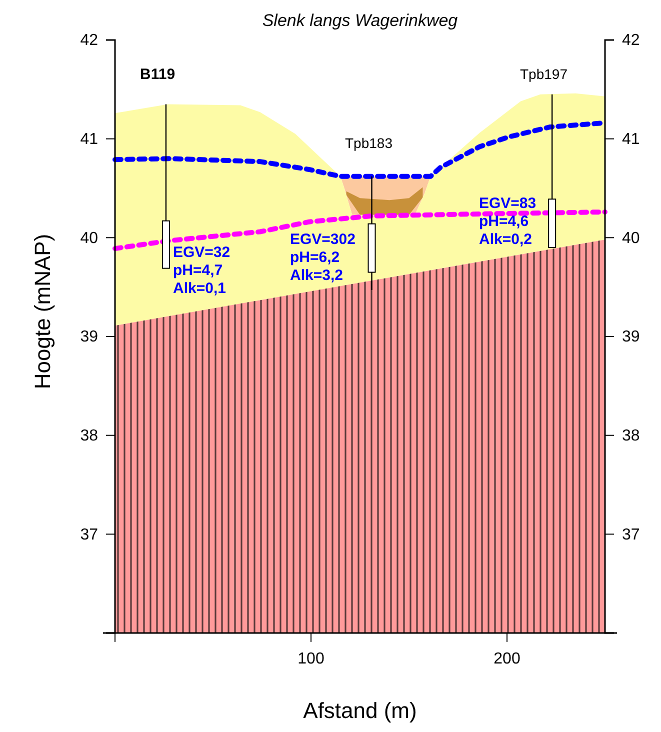 The height and width of the screenshot is (732, 661). I want to click on x-tick-label: 200, so click(507, 659).